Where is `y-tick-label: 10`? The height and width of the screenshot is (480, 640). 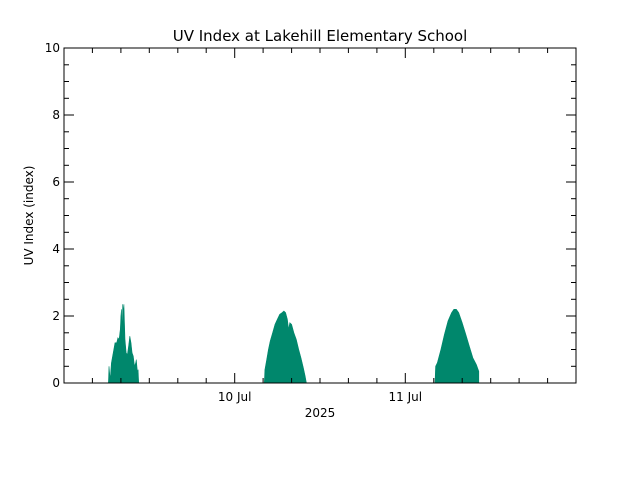
y-tick-label: 10 is located at coordinates (52, 48).